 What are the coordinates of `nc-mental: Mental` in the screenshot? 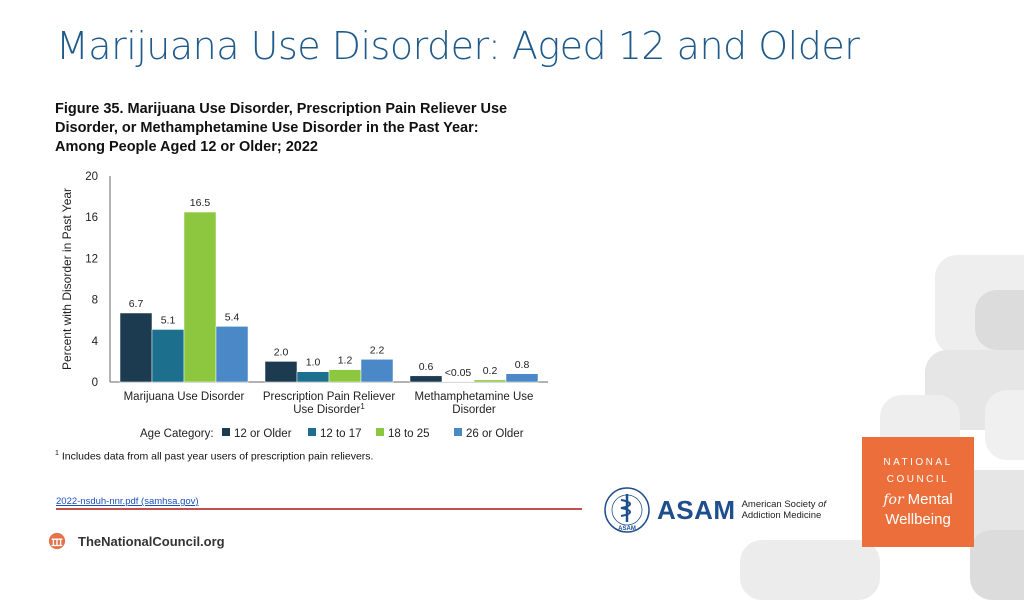 It's located at (930, 499).